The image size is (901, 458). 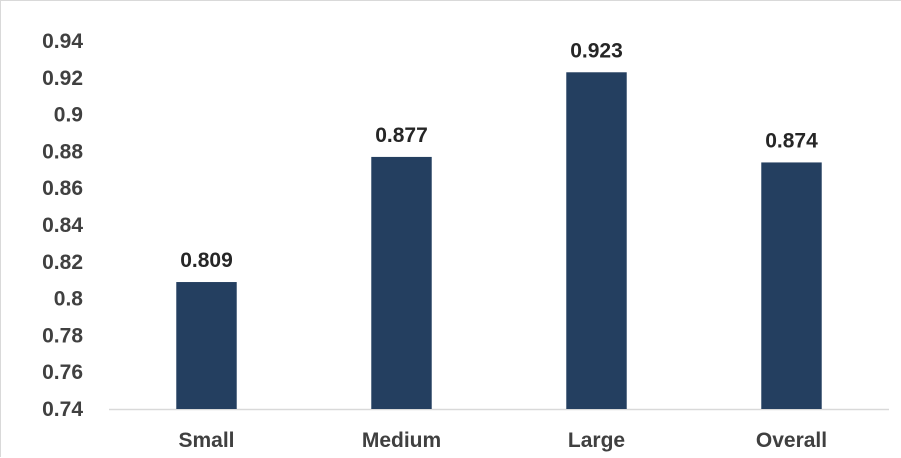 I want to click on bar-small, so click(x=206, y=345).